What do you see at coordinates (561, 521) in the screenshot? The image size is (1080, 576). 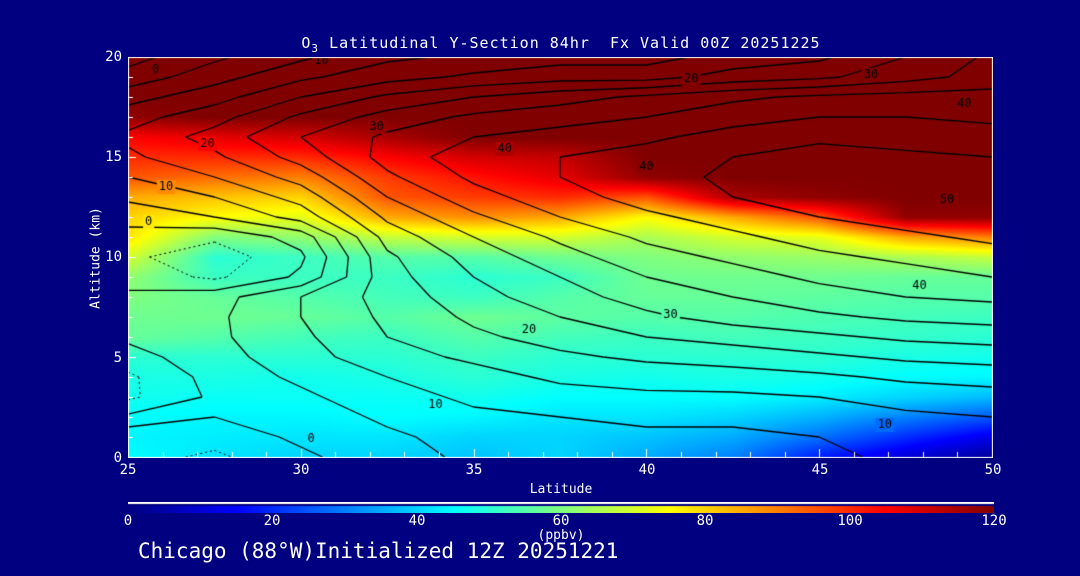 I see `colorbar-tick-label: 60` at bounding box center [561, 521].